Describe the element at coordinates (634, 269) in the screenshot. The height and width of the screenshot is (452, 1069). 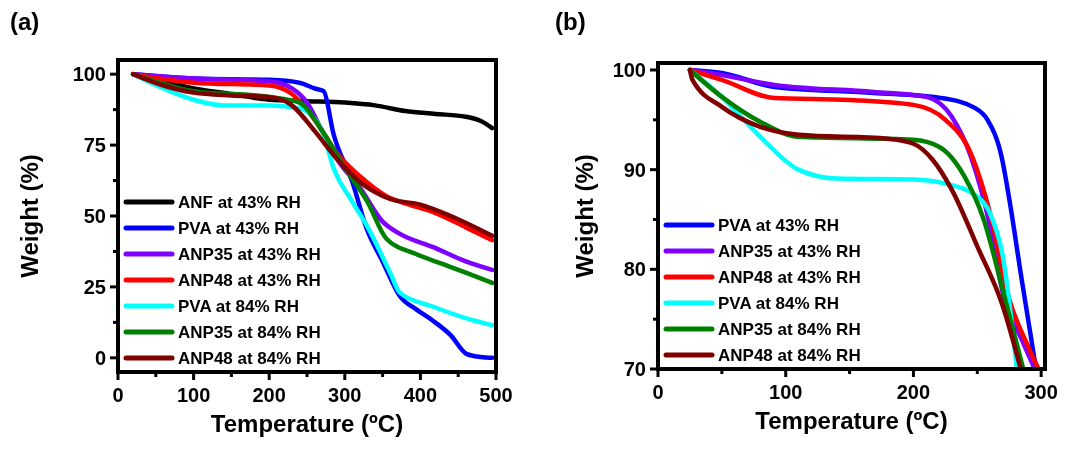
I see `y-tick-label: 80` at that location.